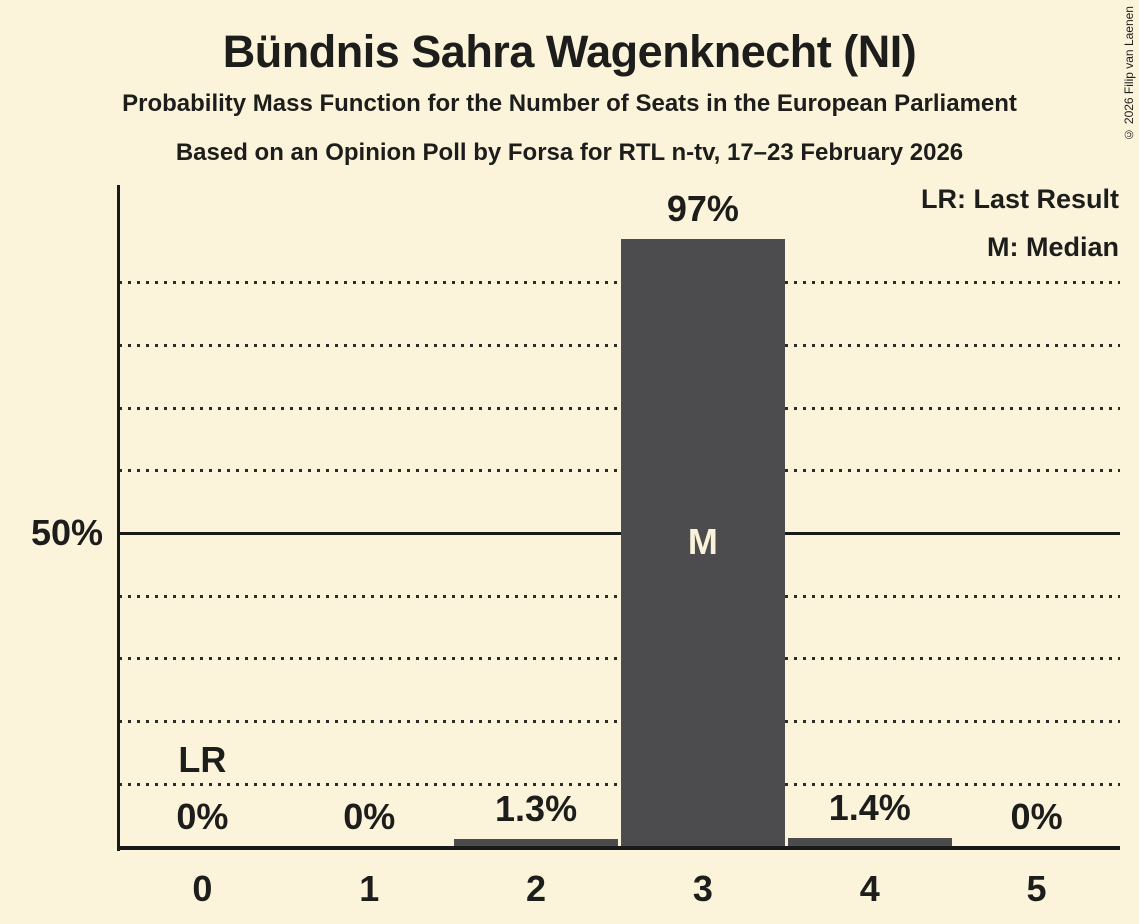  Describe the element at coordinates (1053, 247) in the screenshot. I see `legend-median: M: Median` at that location.